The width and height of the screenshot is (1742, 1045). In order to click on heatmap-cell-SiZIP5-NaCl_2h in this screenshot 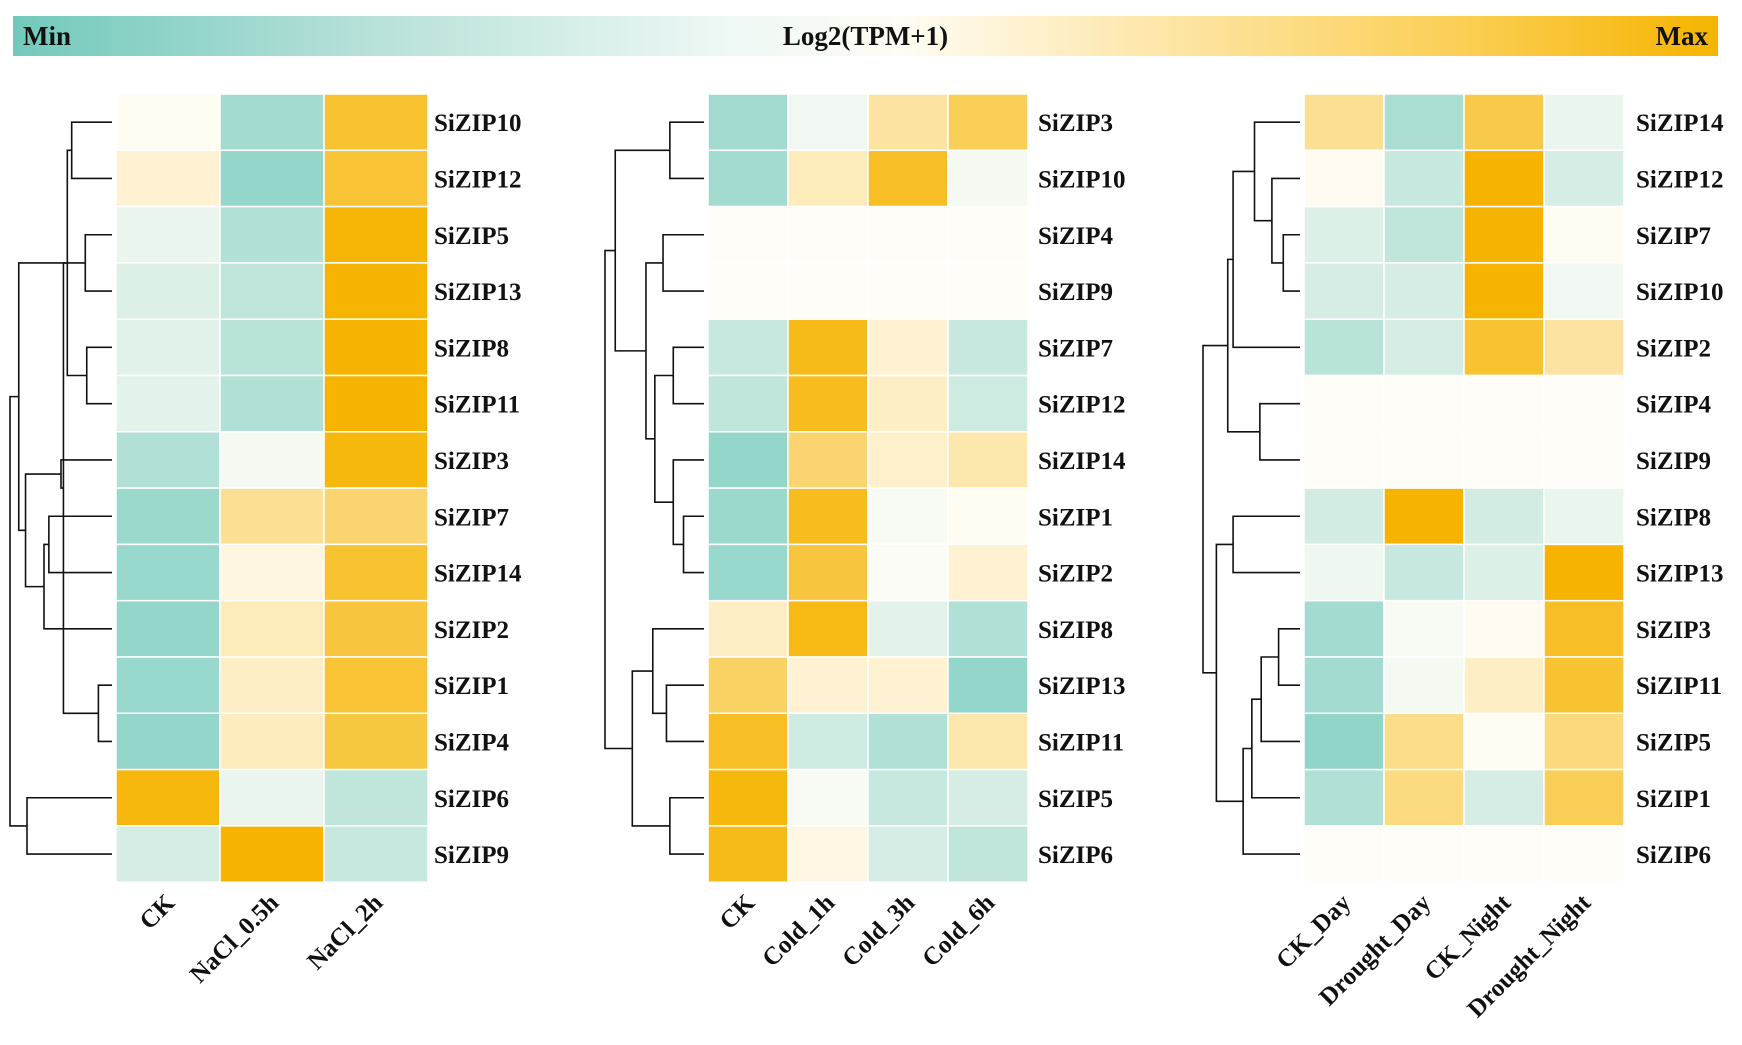, I will do `click(376, 234)`.